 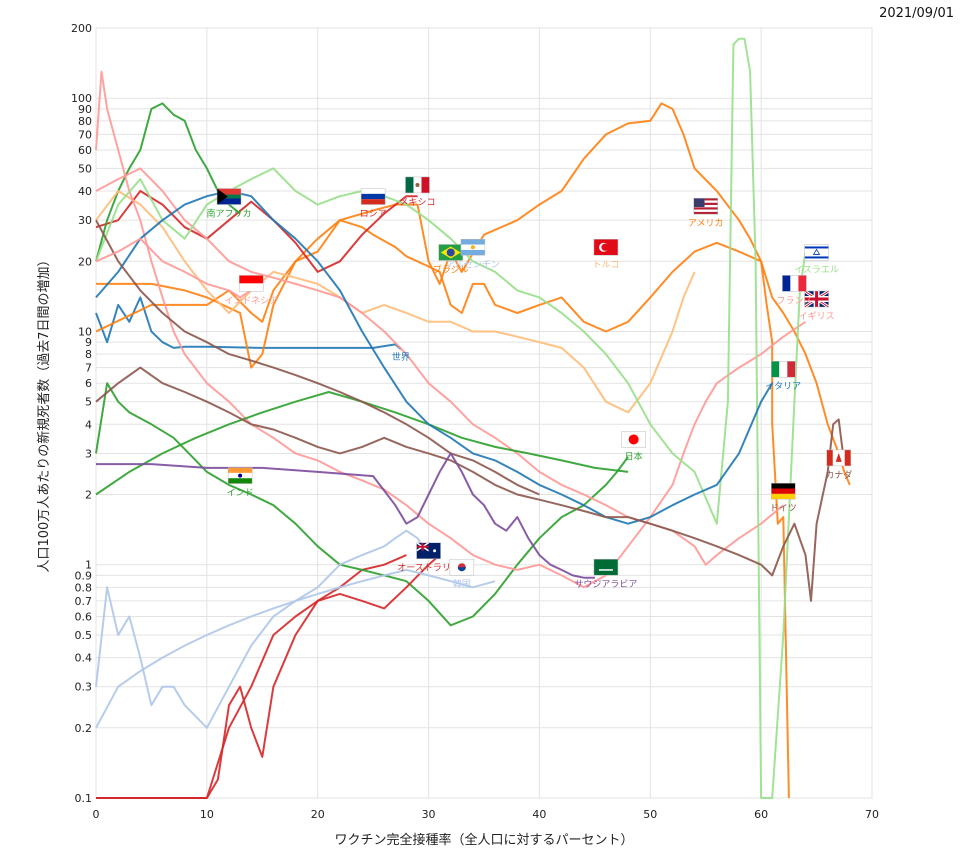 What do you see at coordinates (85, 261) in the screenshot?
I see `y-tick-label: 20` at bounding box center [85, 261].